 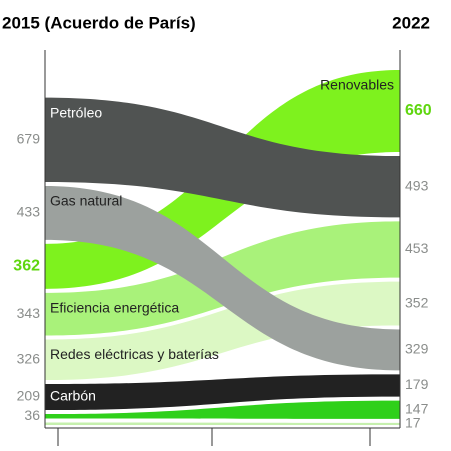 I want to click on series-label: Petróleo, so click(x=76, y=112).